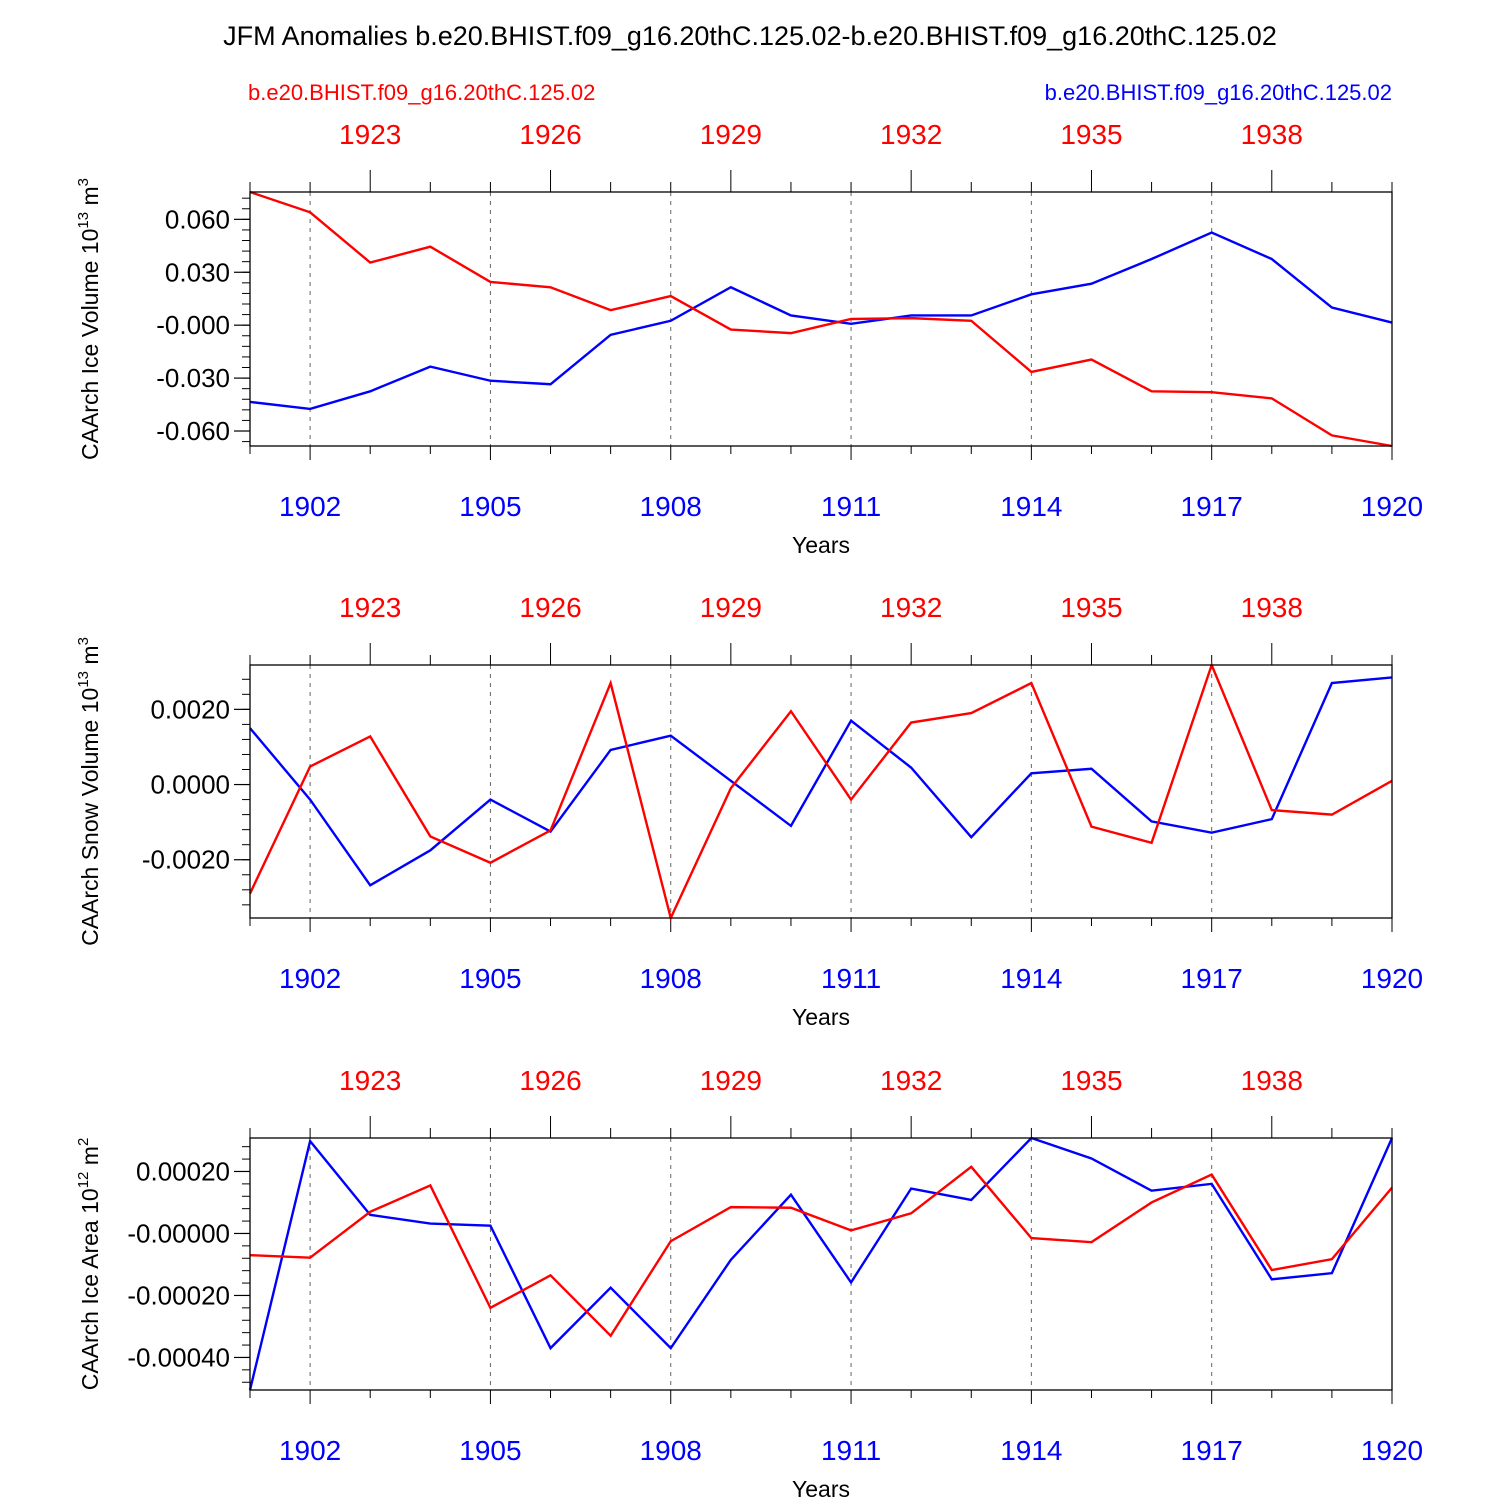  Describe the element at coordinates (421, 92) in the screenshot. I see `legend-red-label: b.e20.BHIST.f09_g16.20thC.125.02` at that location.